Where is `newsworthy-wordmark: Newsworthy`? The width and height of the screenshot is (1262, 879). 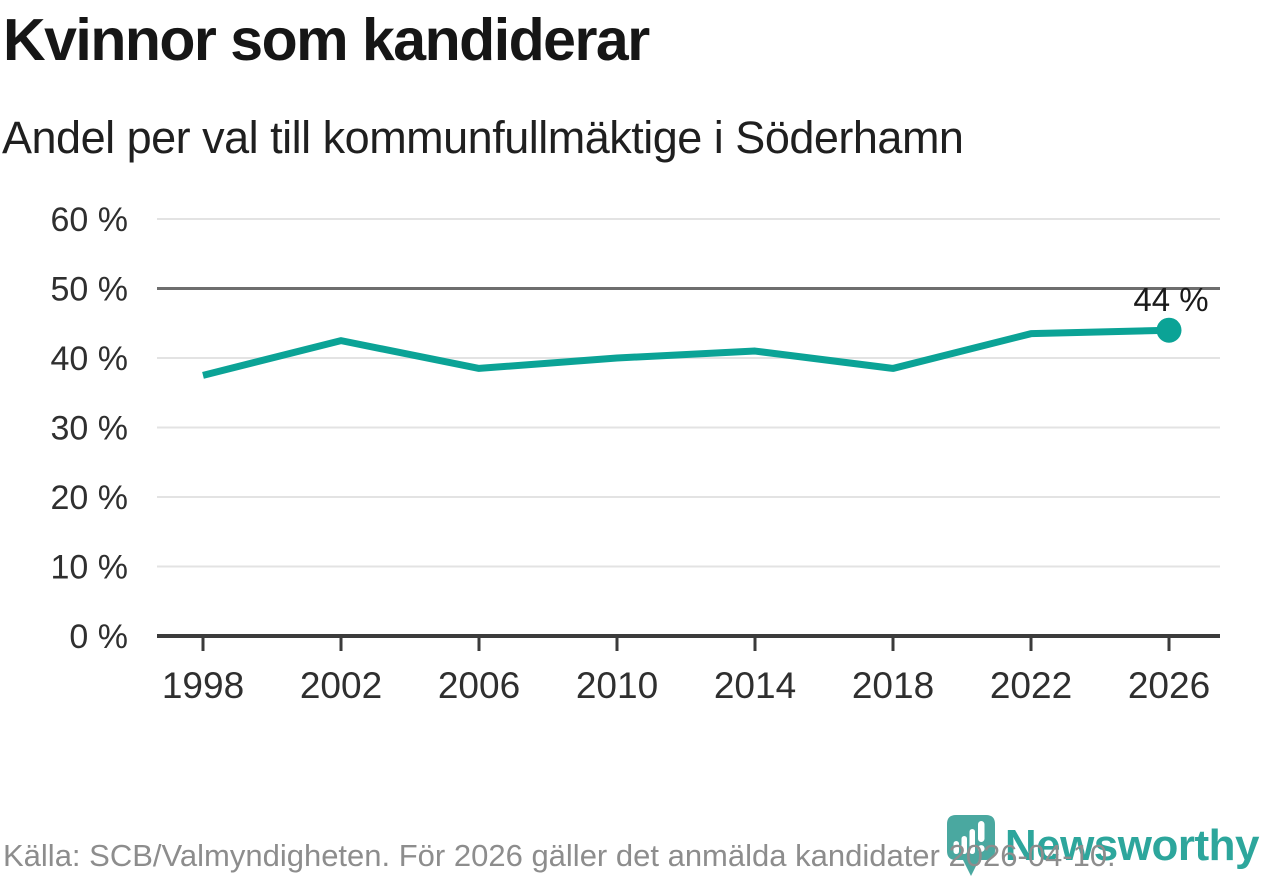 newsworthy-wordmark: Newsworthy is located at coordinates (1132, 845).